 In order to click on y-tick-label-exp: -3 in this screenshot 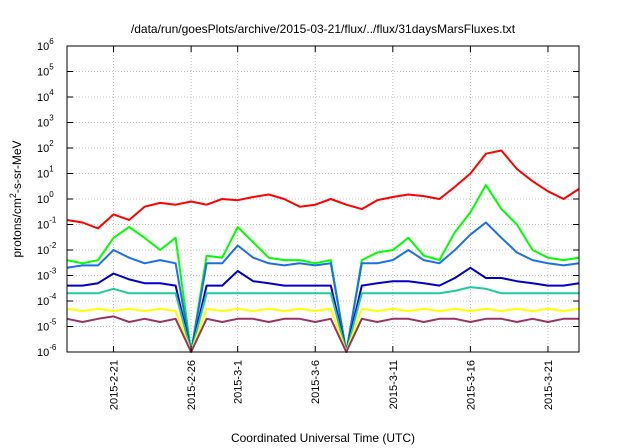, I will do `click(53, 271)`.